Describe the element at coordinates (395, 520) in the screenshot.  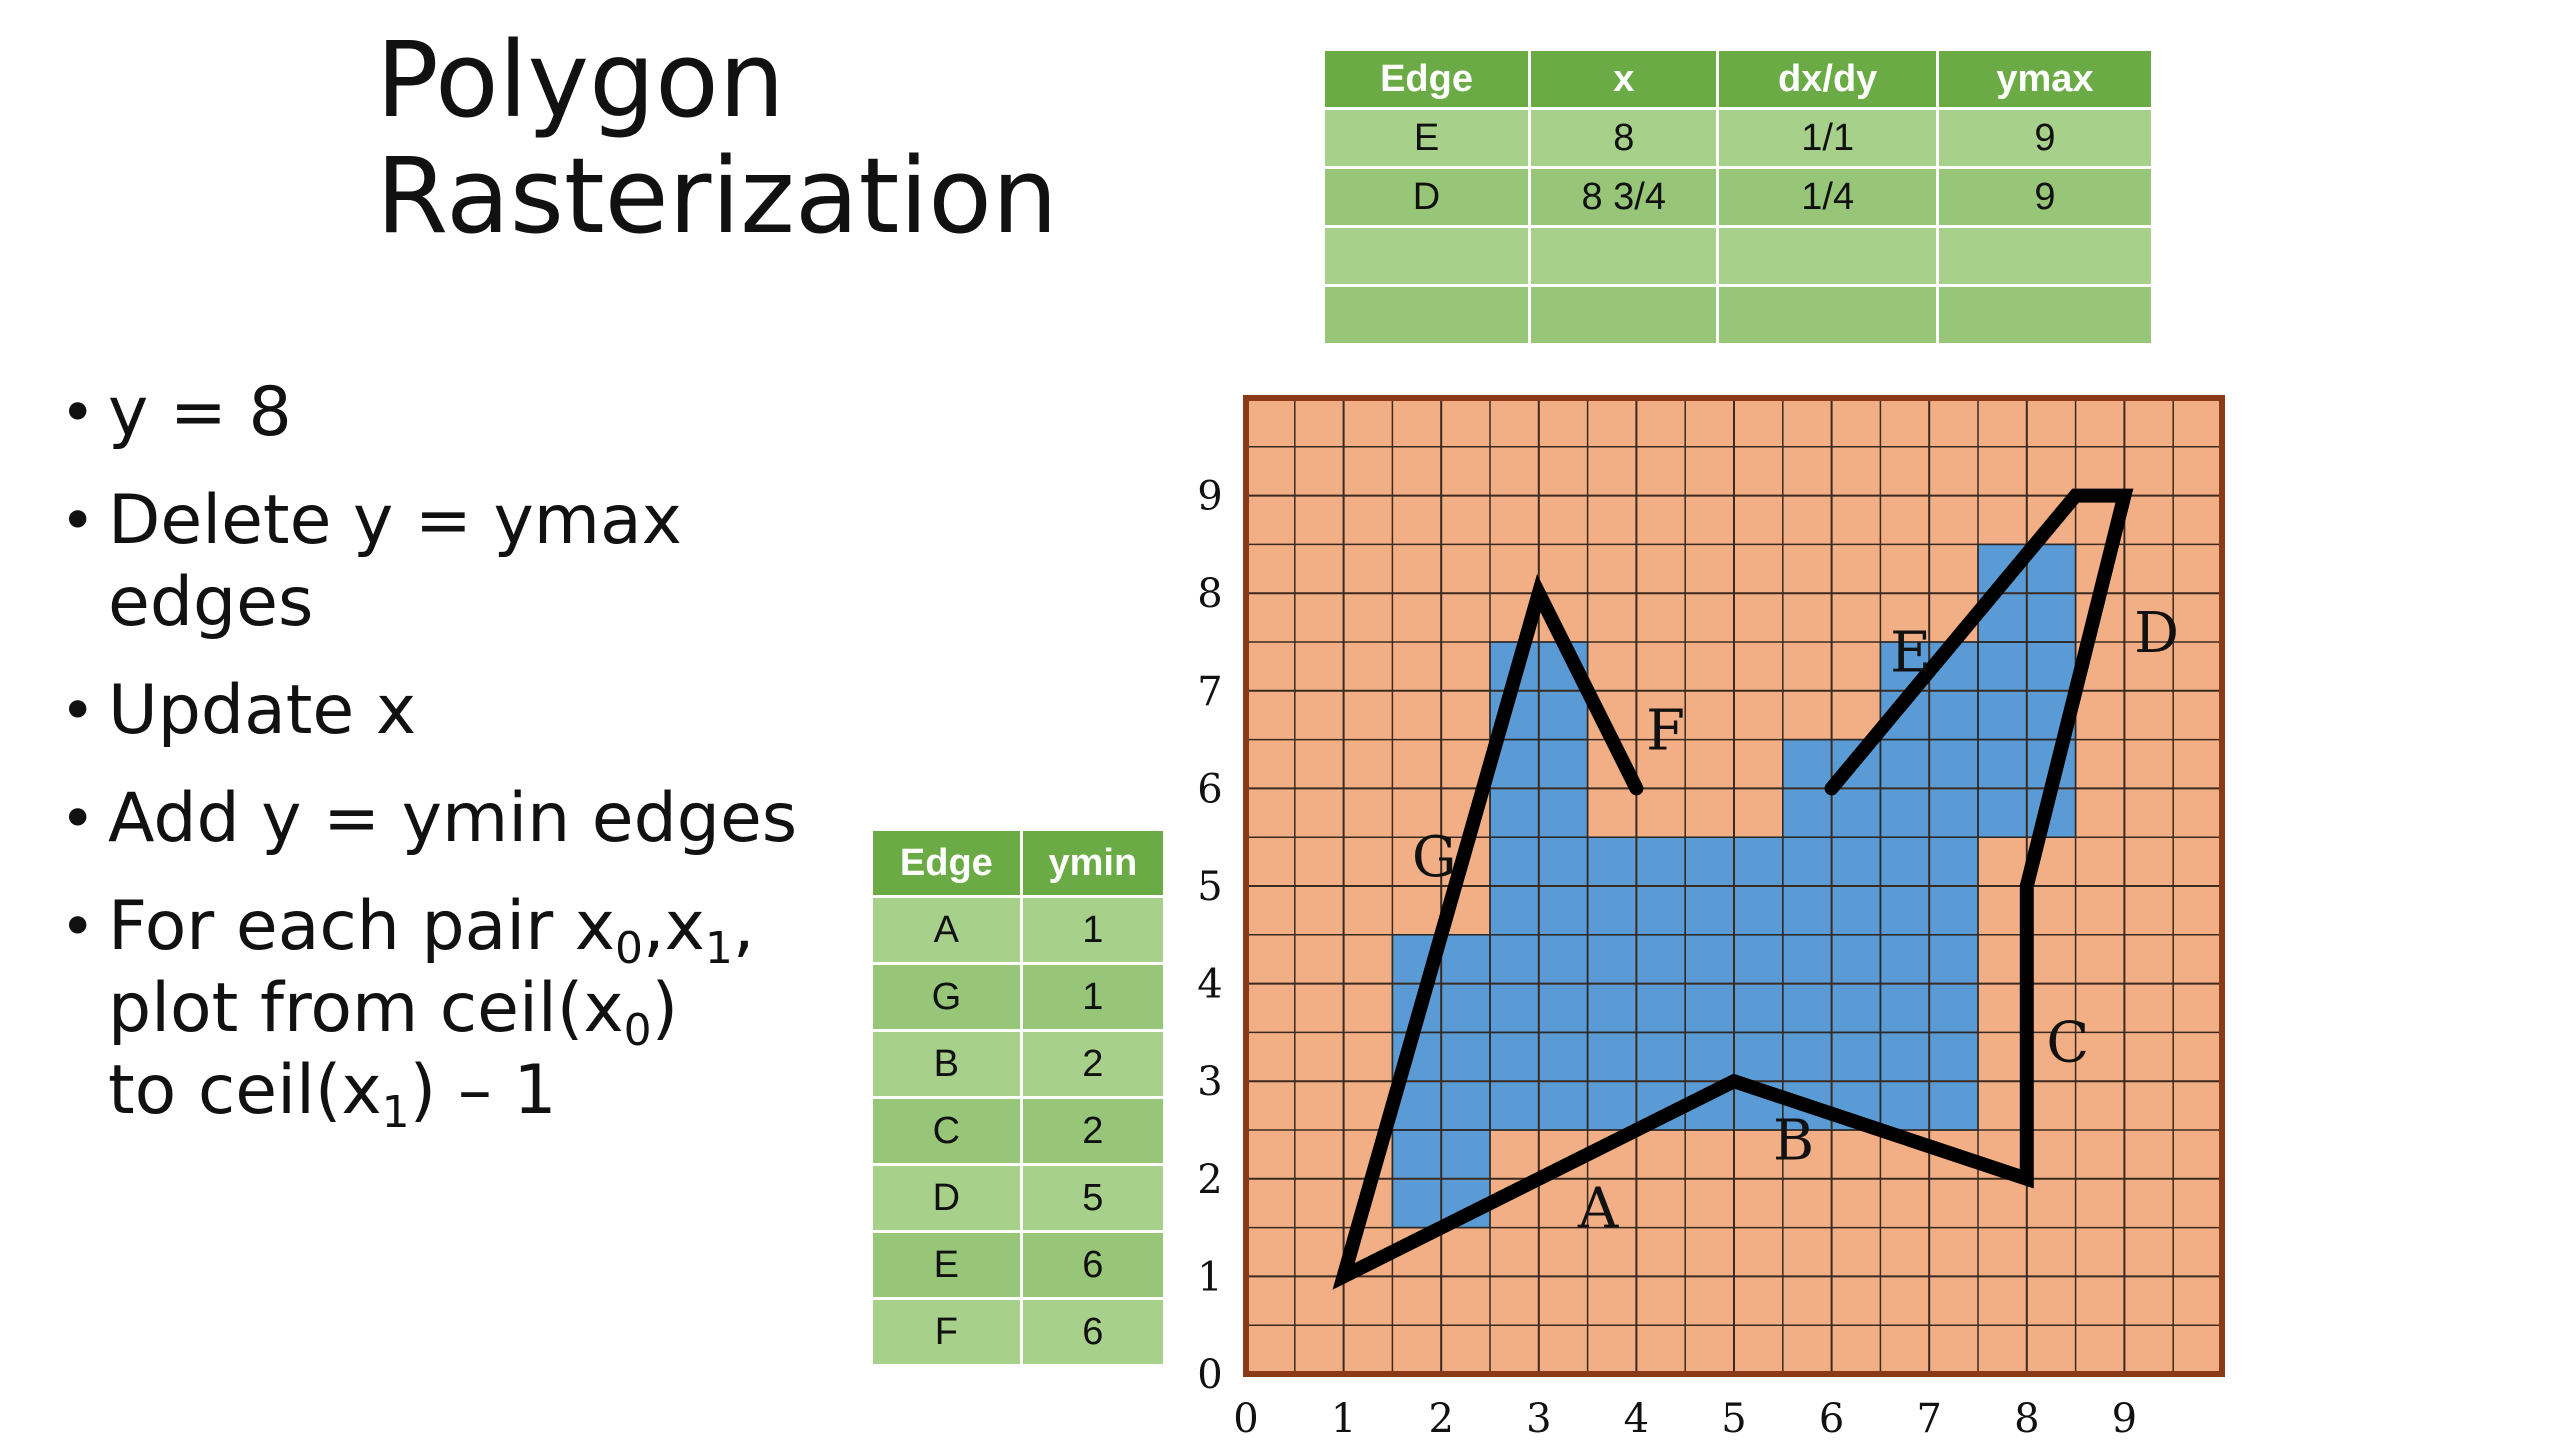
I see `bullet-text: Delete y = ymax` at that location.